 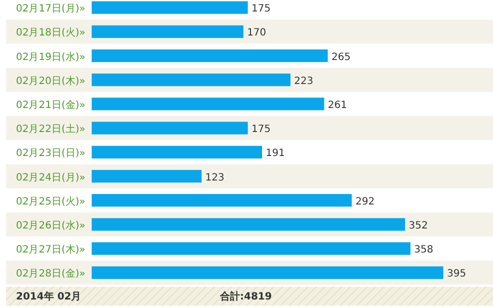 What do you see at coordinates (51, 32) in the screenshot?
I see `y-tick-label: 02月18日(火)»` at bounding box center [51, 32].